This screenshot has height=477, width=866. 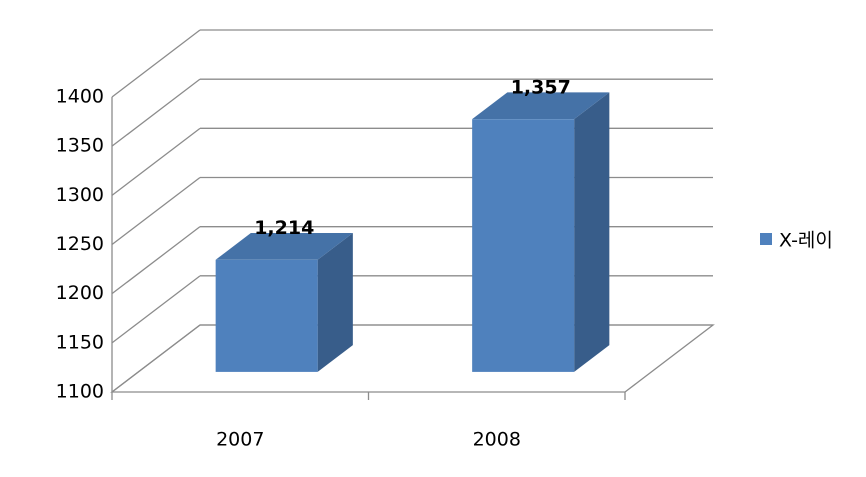 What do you see at coordinates (80, 244) in the screenshot?
I see `y-tick-label: 1250` at bounding box center [80, 244].